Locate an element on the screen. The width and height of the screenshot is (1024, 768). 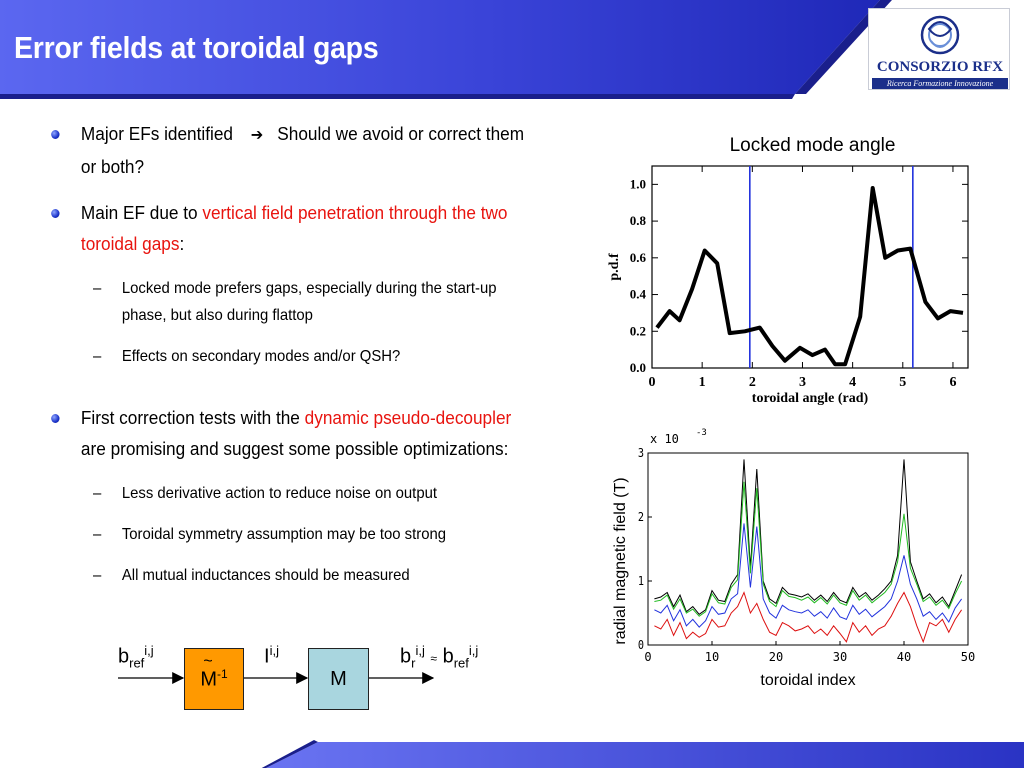
bullet-highlight: dynamic pseudo-decoupler is located at coordinates (408, 417).